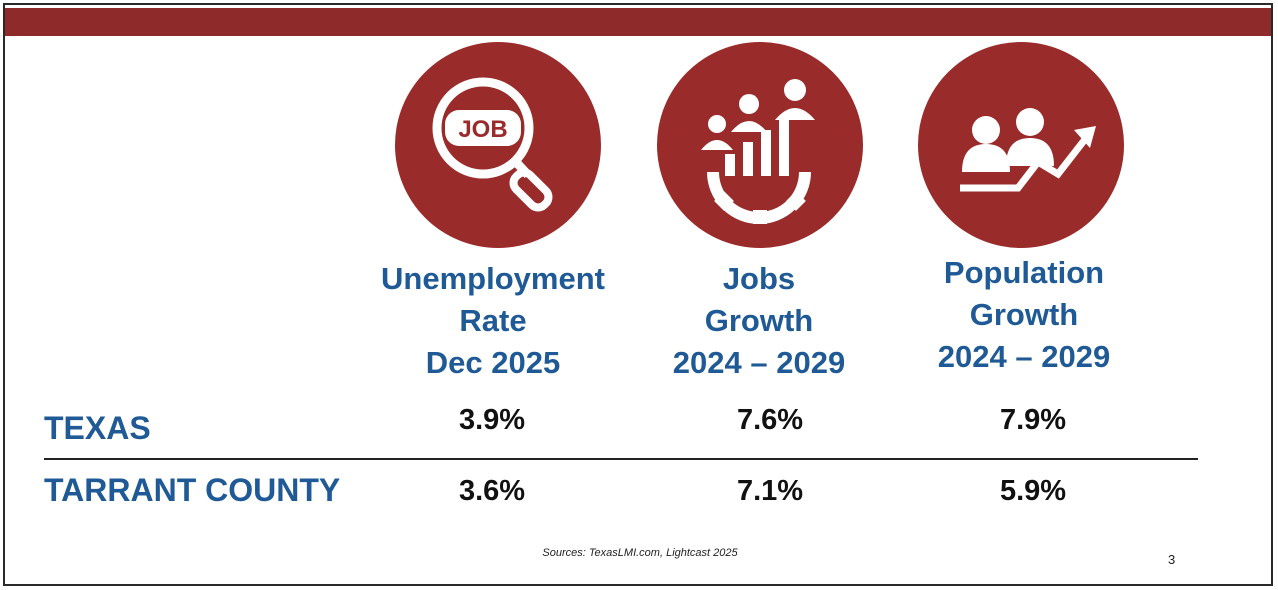  Describe the element at coordinates (621, 459) in the screenshot. I see `row-divider` at that location.